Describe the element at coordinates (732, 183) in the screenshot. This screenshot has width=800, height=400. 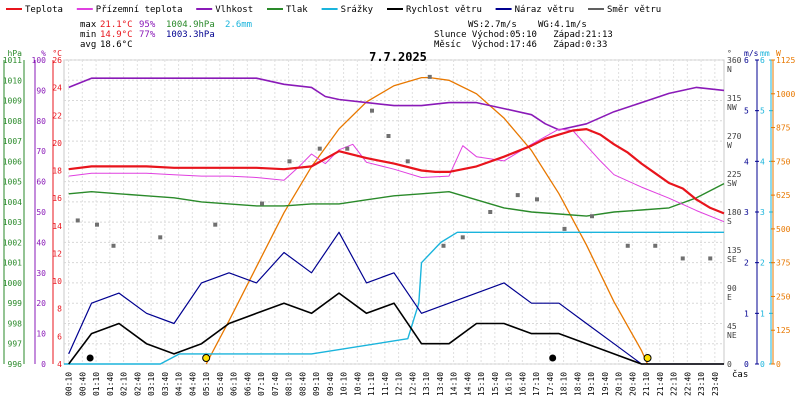
I see `direction-axis-name: SW` at that location.